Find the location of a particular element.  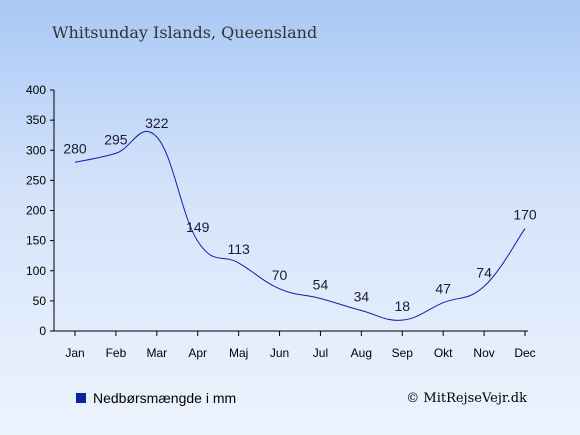

y-tick-label: 400 is located at coordinates (36, 90).